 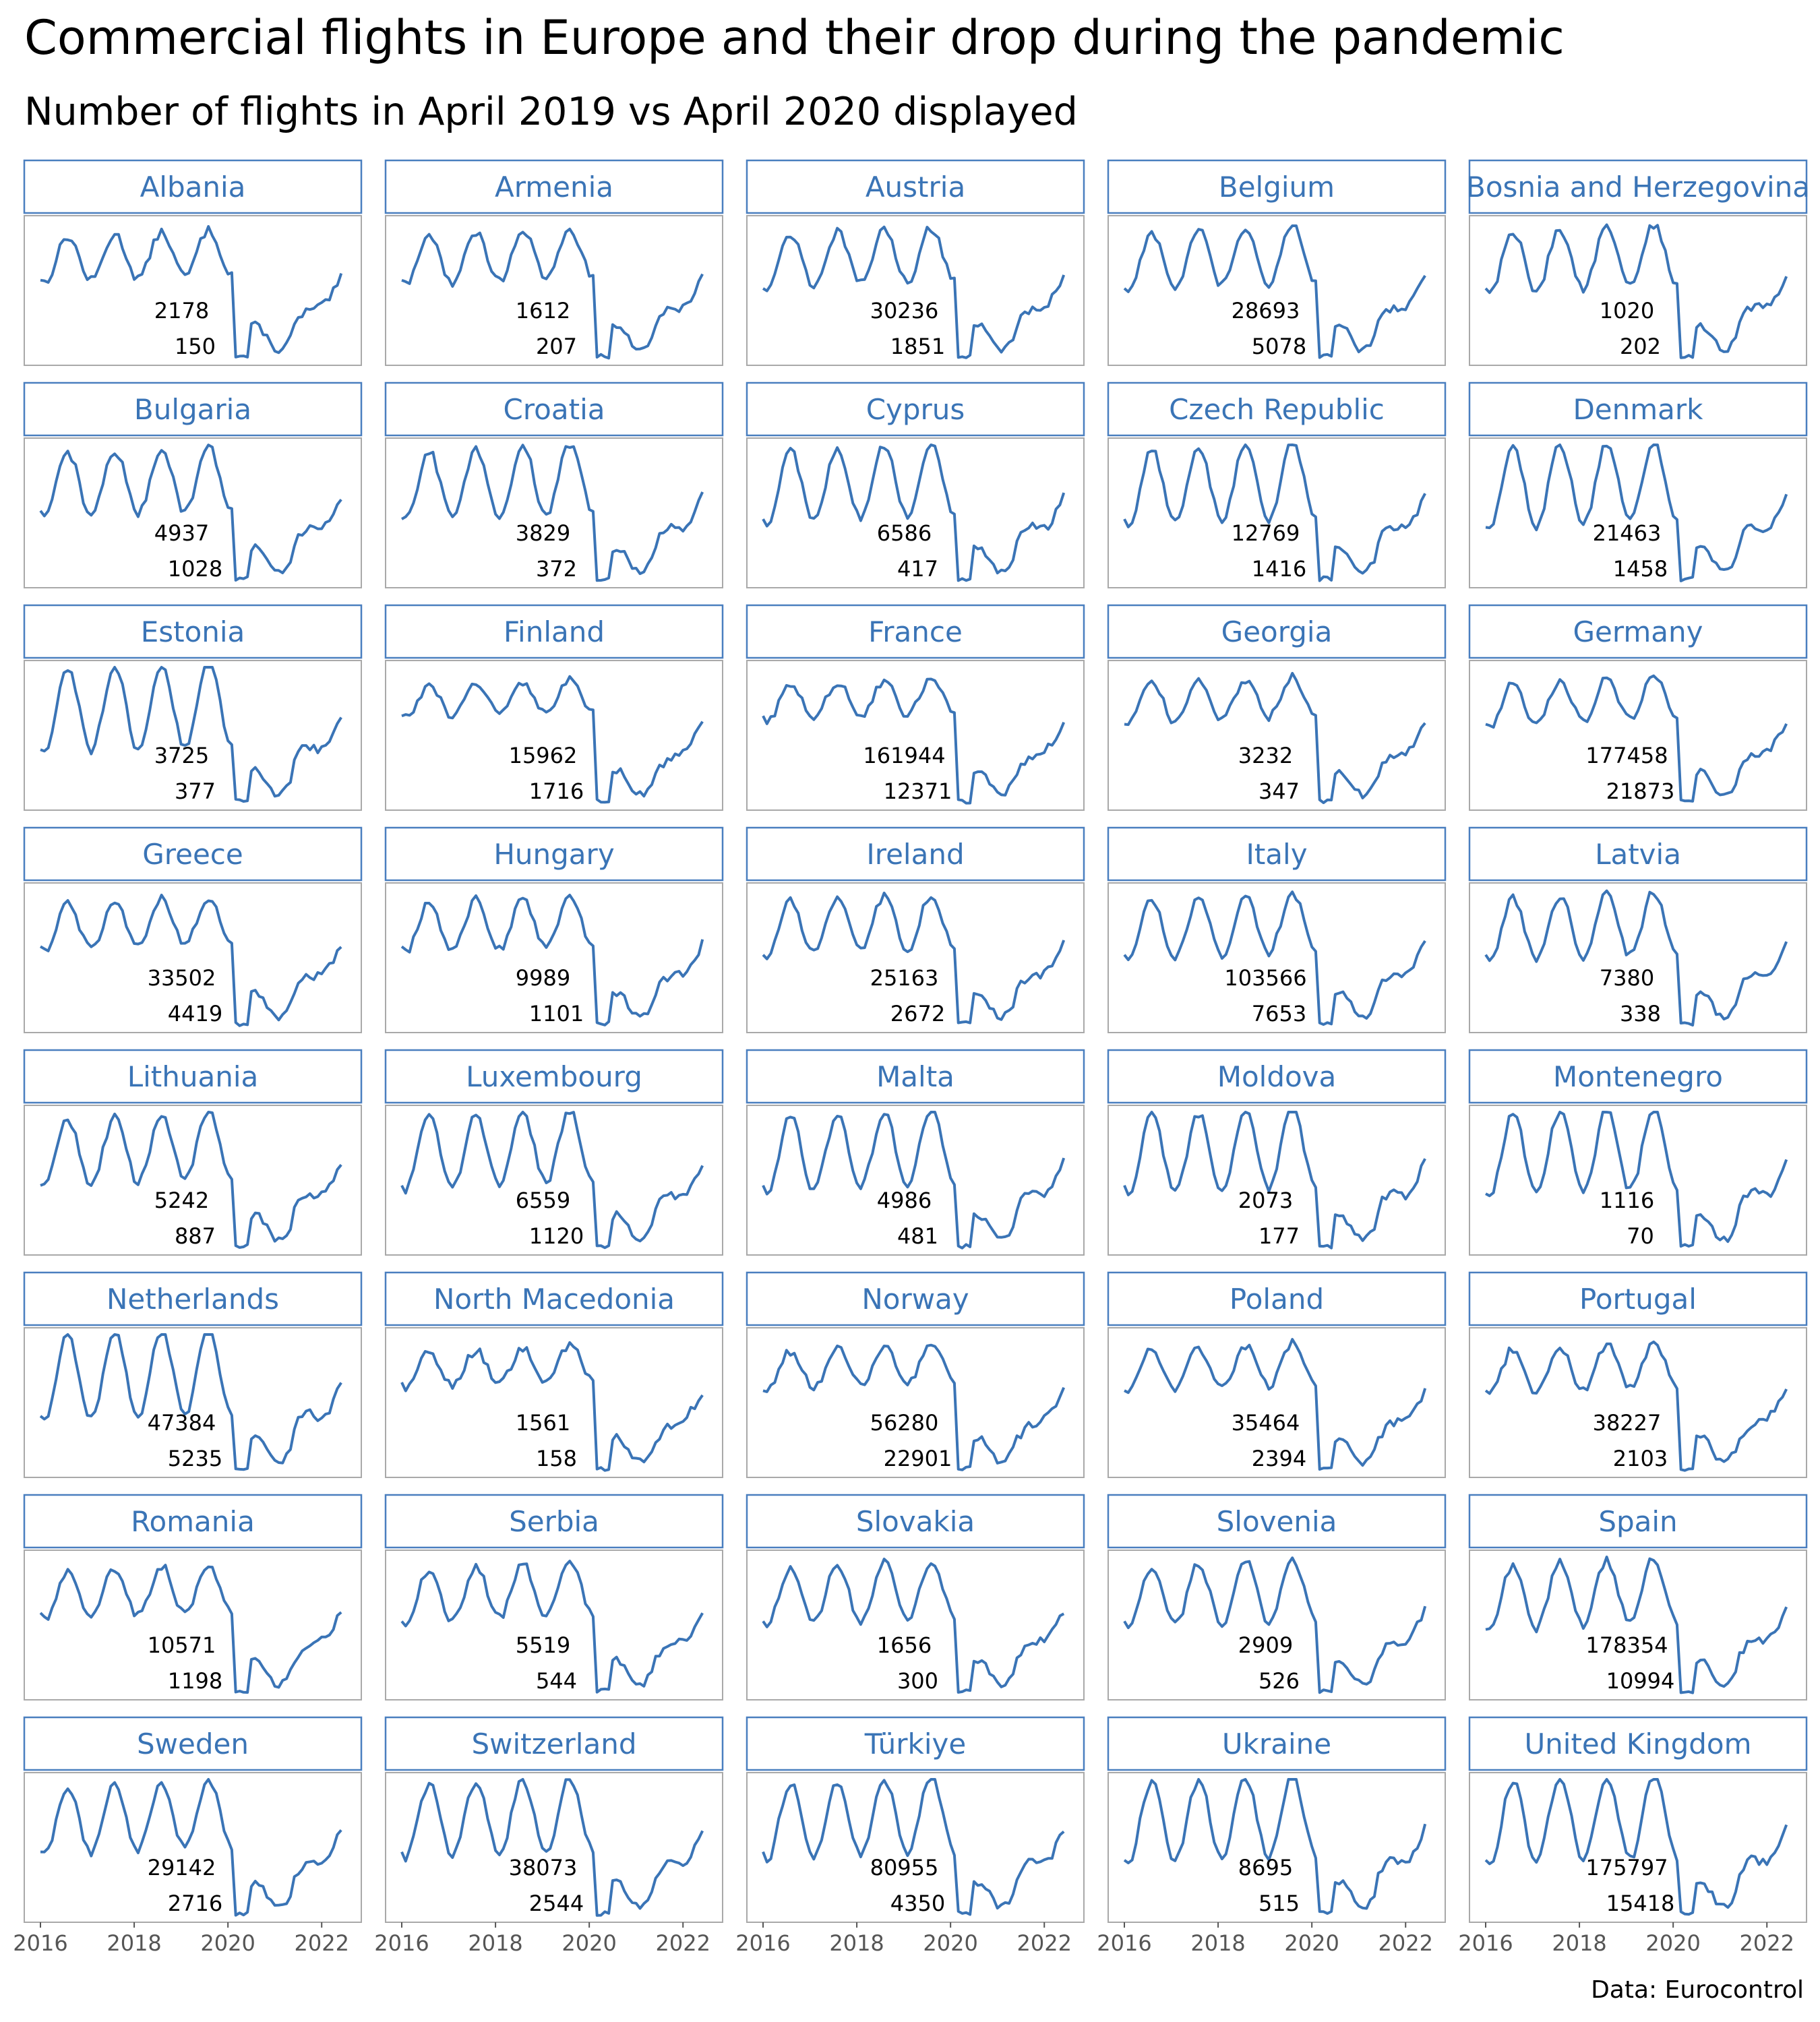 I want to click on panel-title: Finland, so click(x=554, y=631).